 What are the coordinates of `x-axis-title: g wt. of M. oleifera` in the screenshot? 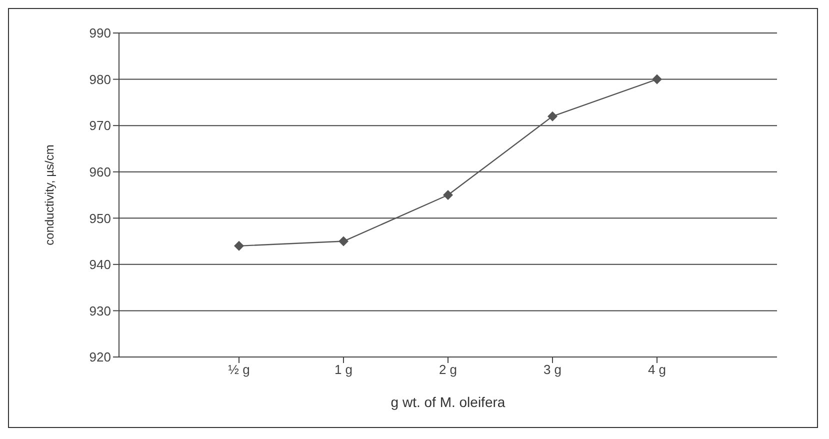 It's located at (448, 402).